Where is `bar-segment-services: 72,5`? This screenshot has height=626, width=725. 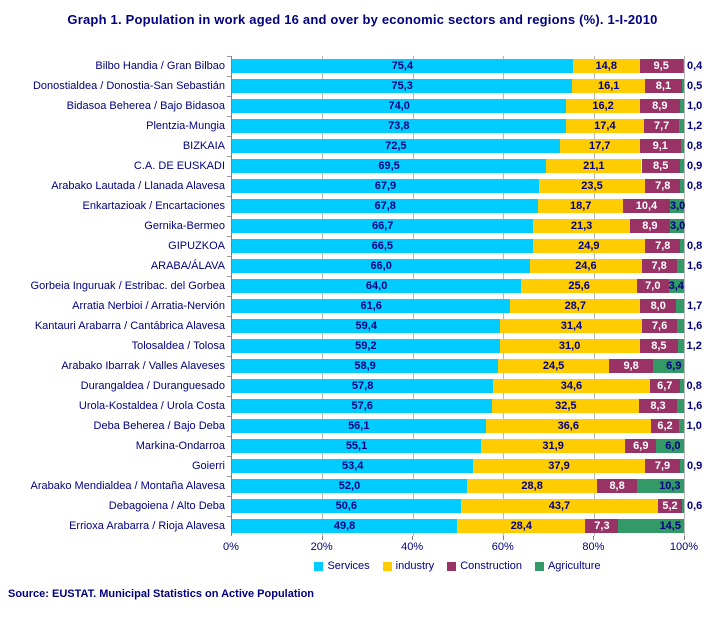 bar-segment-services: 72,5 is located at coordinates (396, 146).